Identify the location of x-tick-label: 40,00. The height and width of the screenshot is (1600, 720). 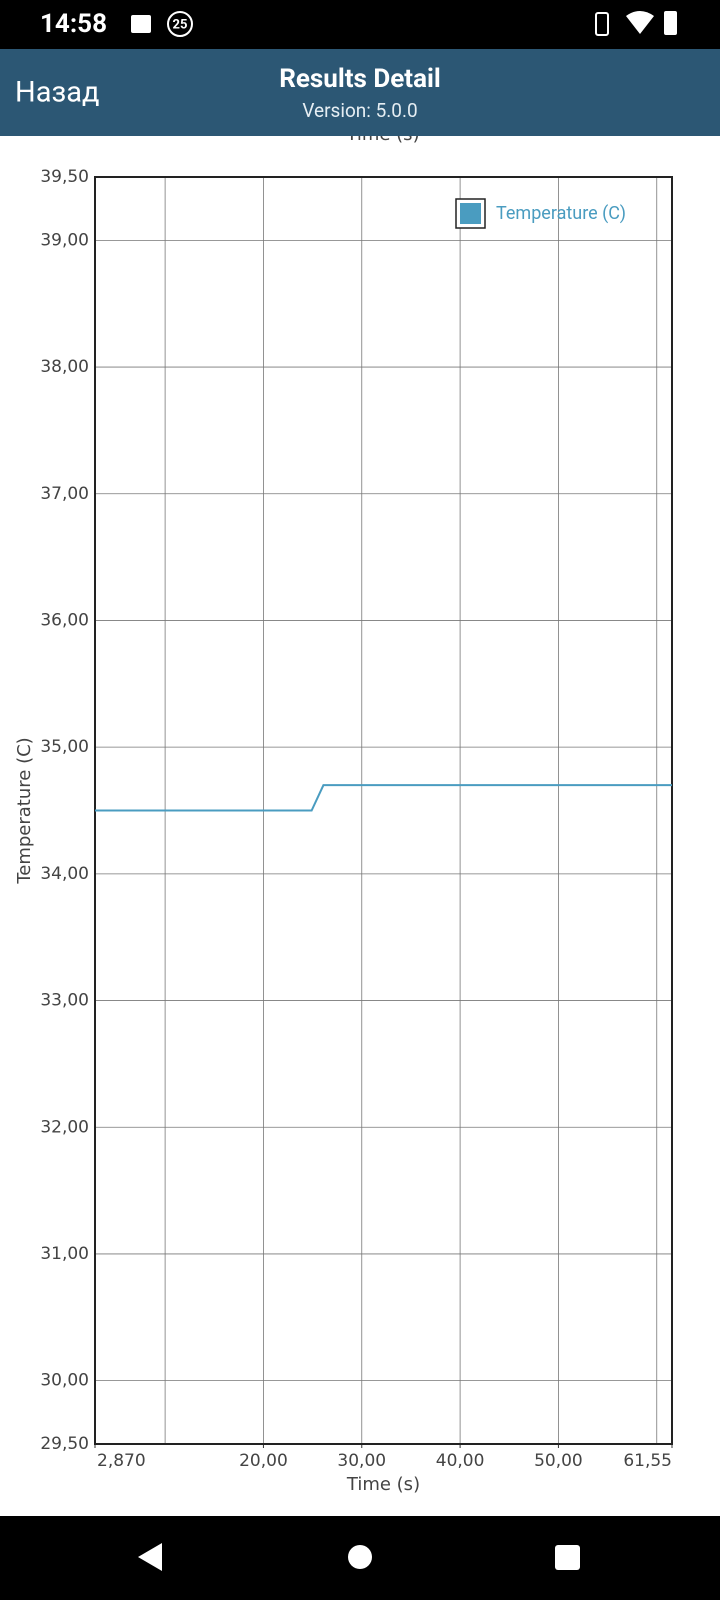
(460, 1461).